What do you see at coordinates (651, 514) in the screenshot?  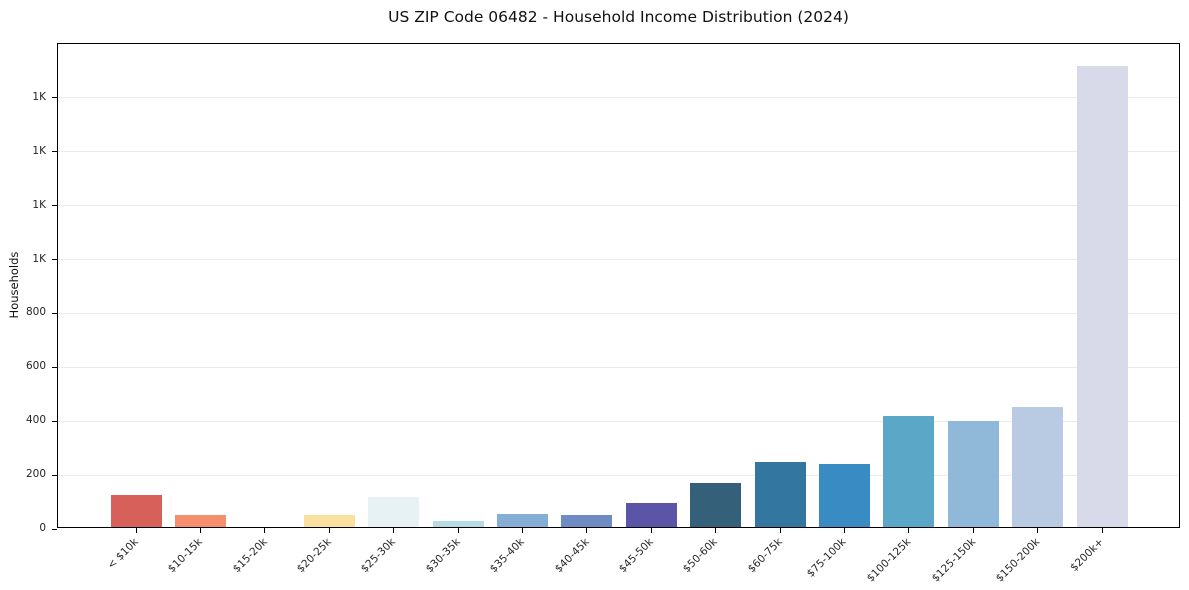 I see `bar-45-50k` at bounding box center [651, 514].